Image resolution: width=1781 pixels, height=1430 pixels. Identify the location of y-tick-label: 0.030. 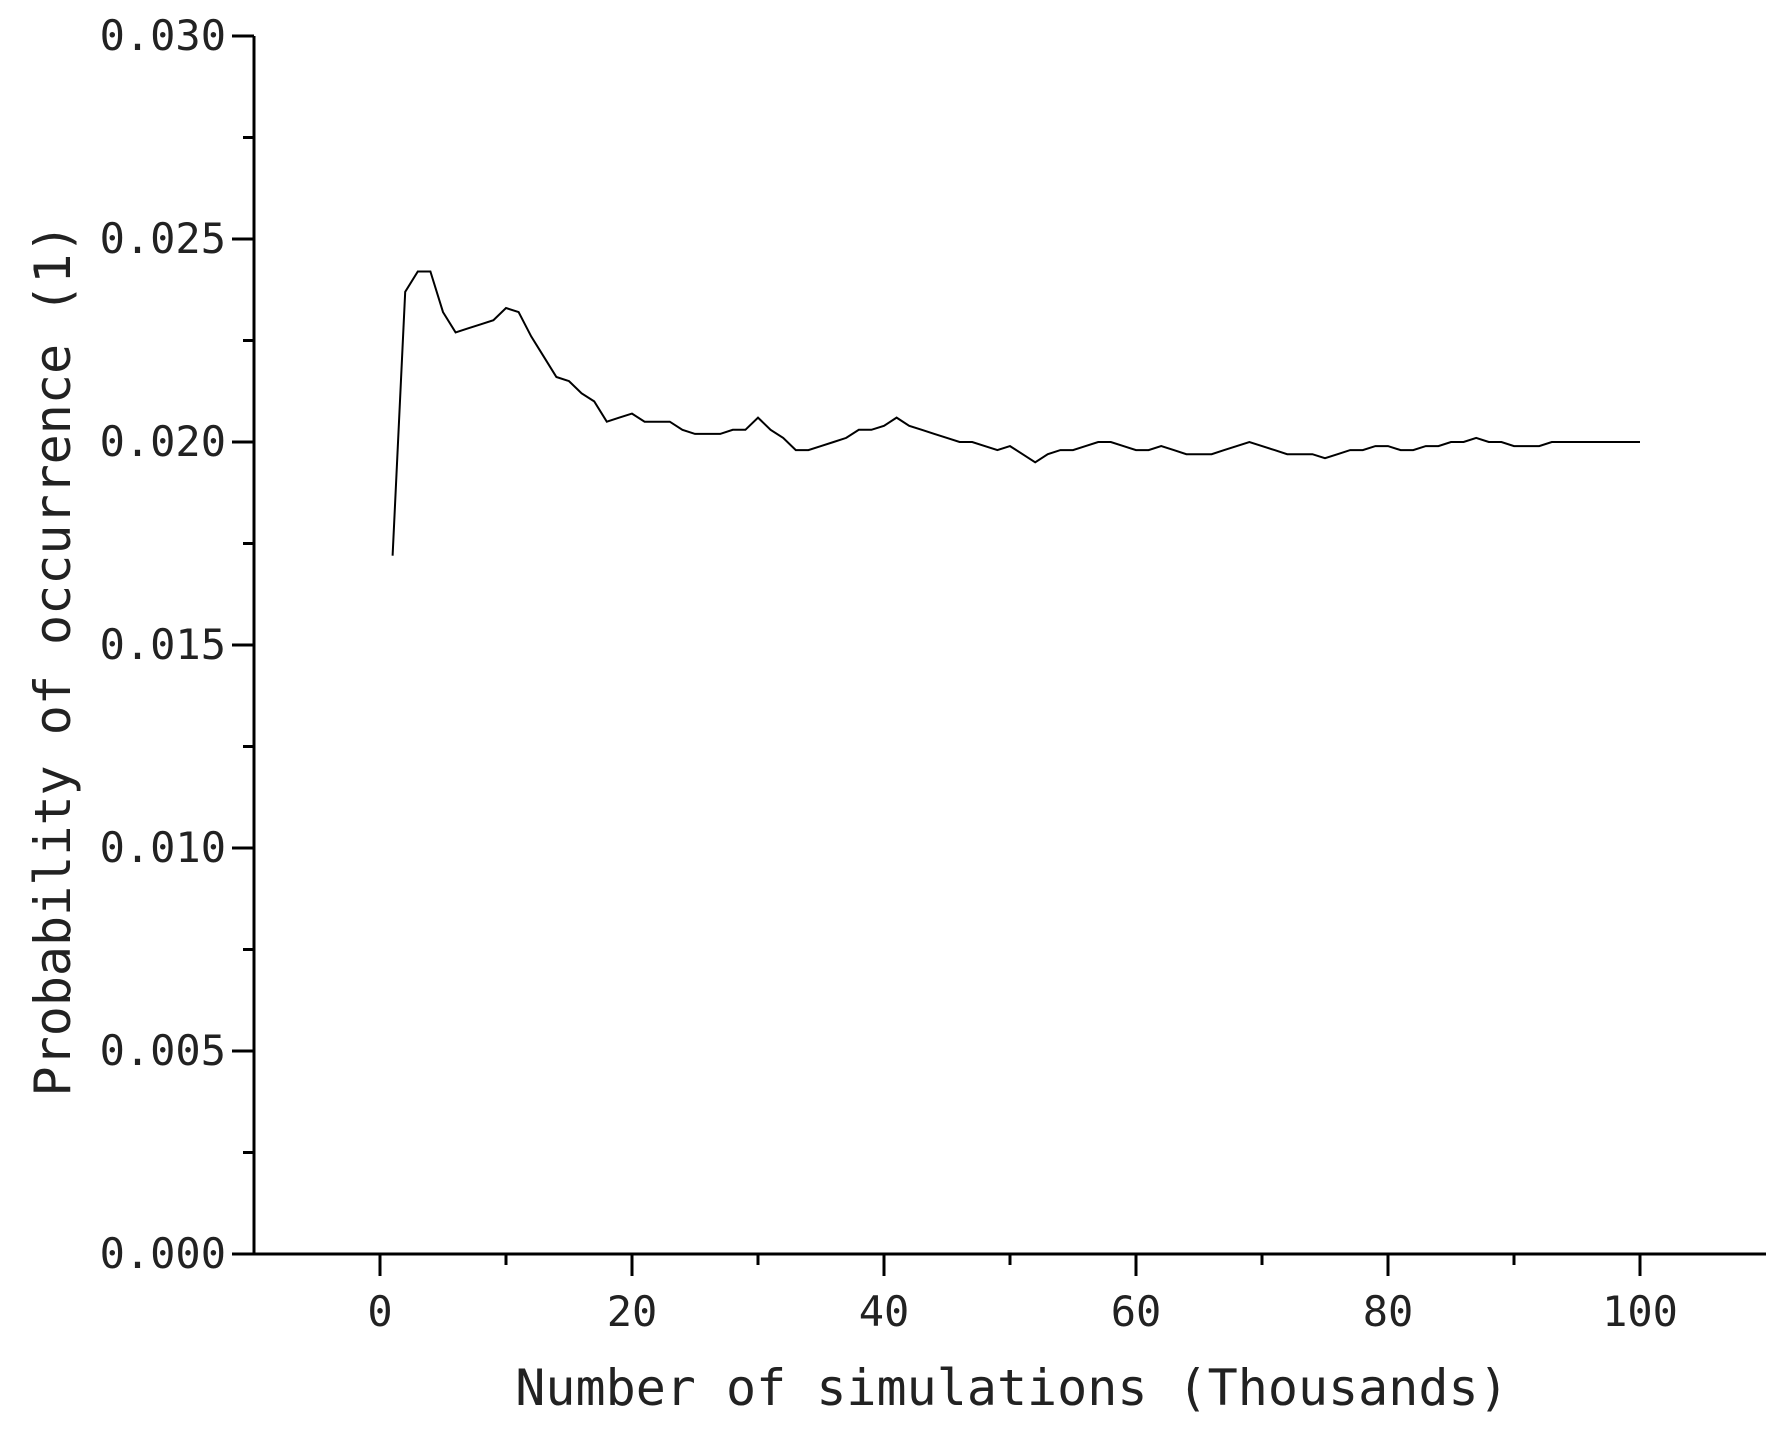
(163, 35).